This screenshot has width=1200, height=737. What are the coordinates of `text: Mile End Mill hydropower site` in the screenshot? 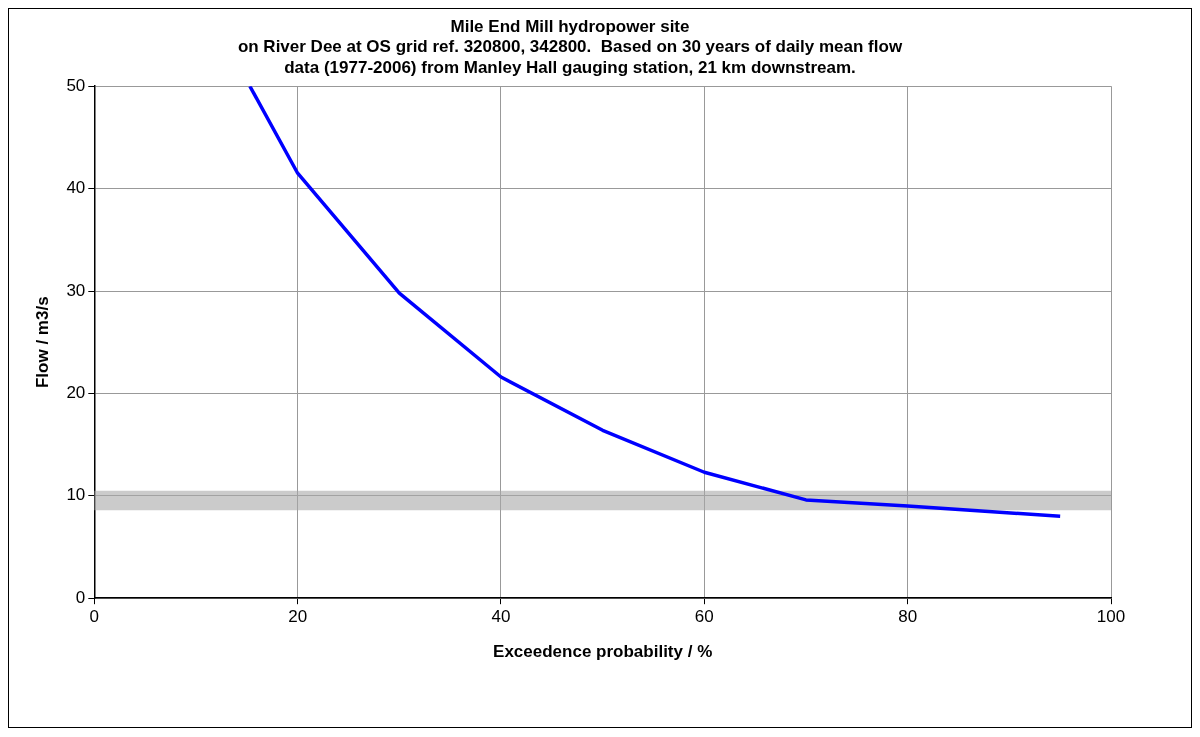 It's located at (570, 26).